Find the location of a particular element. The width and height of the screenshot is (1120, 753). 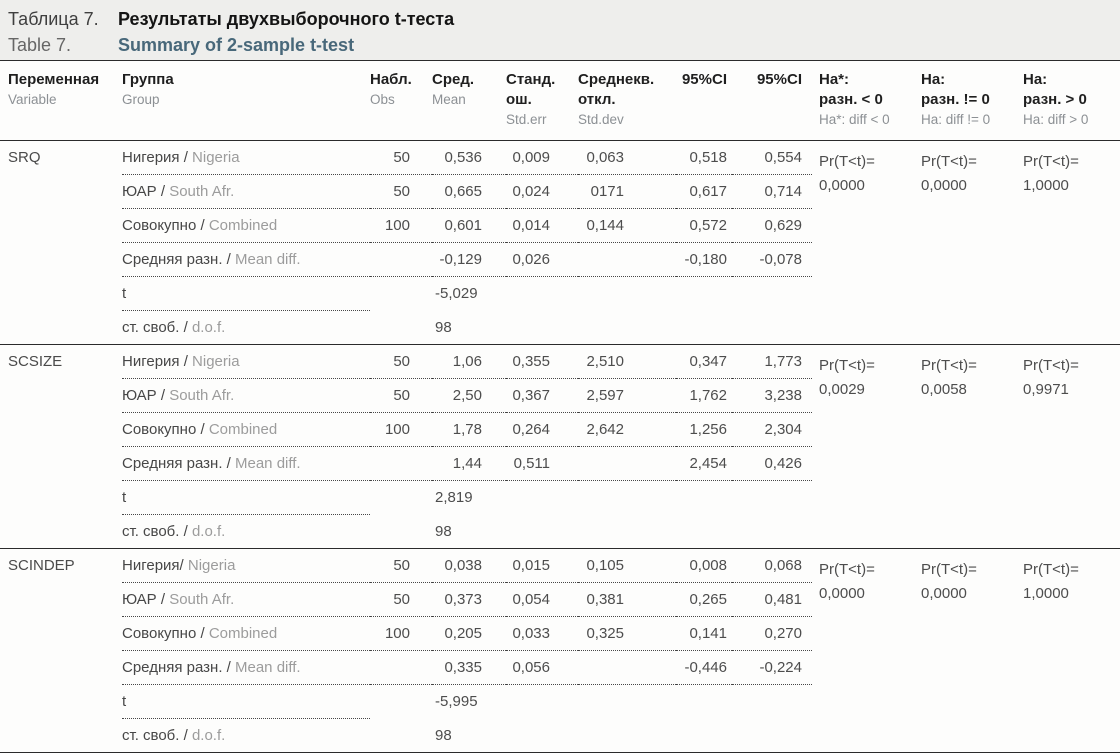

ha-gt-value: 0,9971 is located at coordinates (1046, 389).